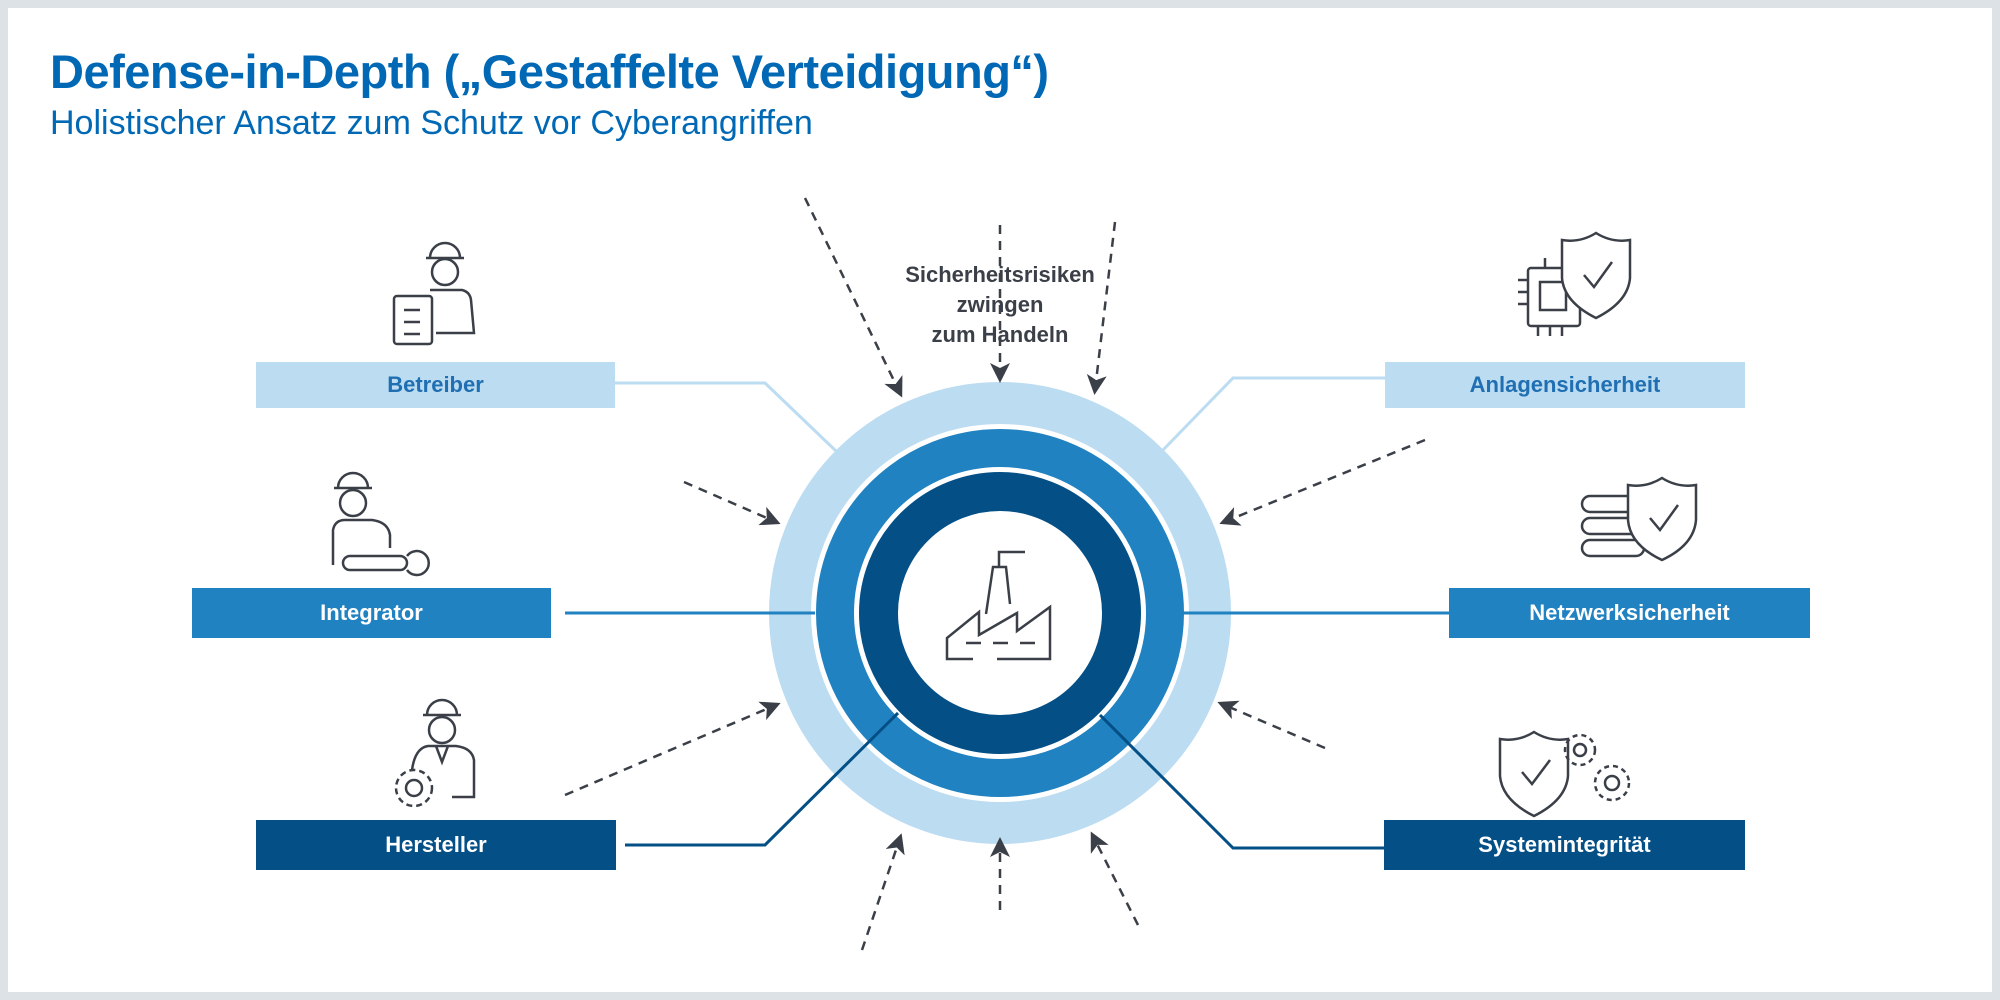 The width and height of the screenshot is (2000, 1000). I want to click on risk-caption-line: Sicherheitsrisiken, so click(1000, 274).